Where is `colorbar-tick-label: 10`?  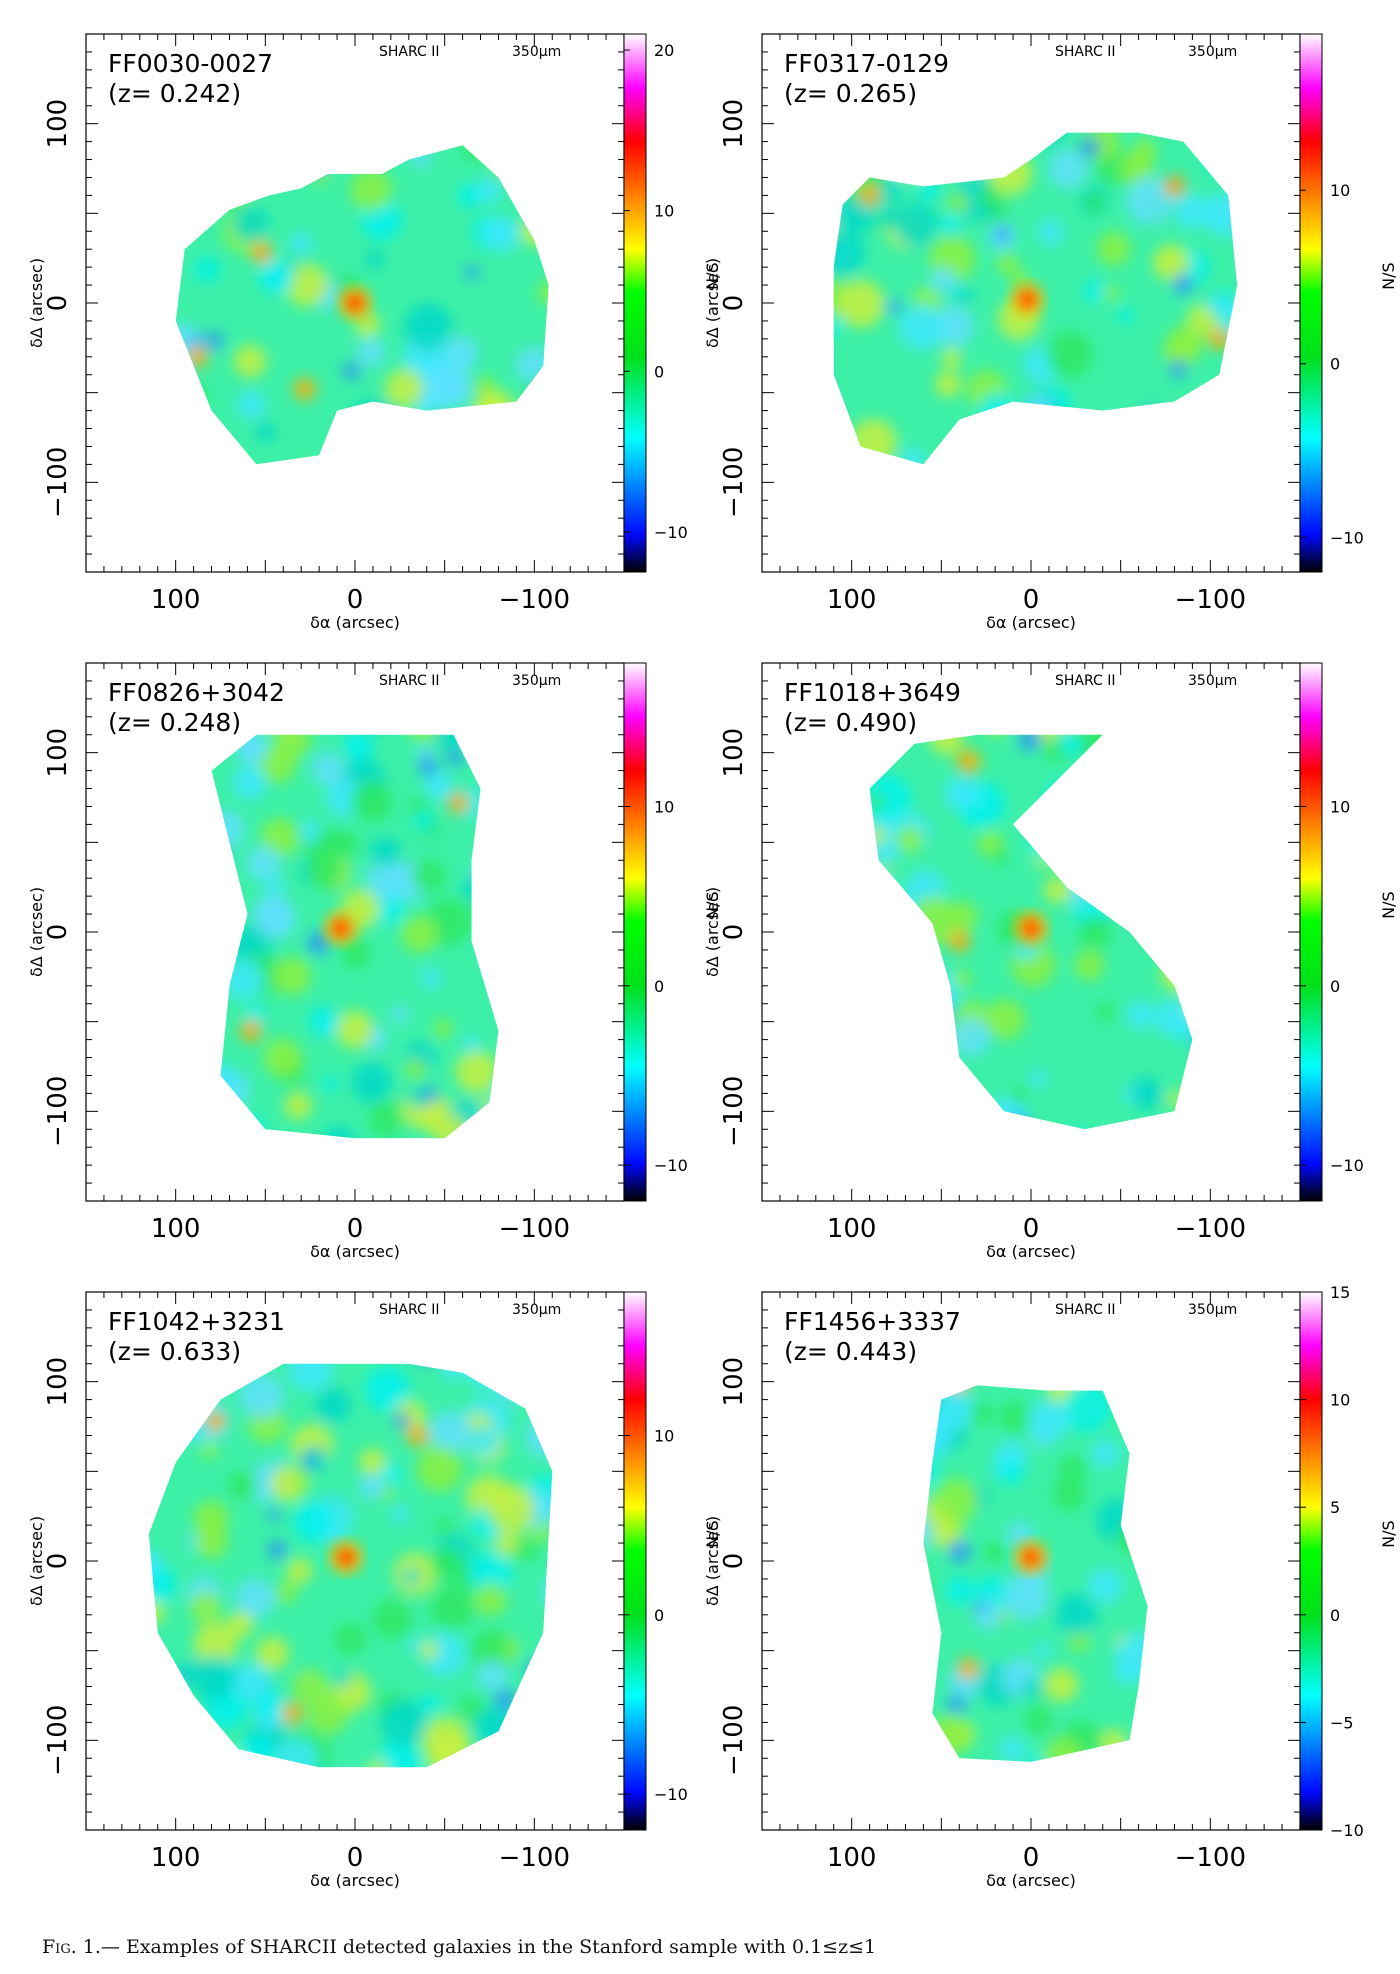
colorbar-tick-label: 10 is located at coordinates (664, 1435).